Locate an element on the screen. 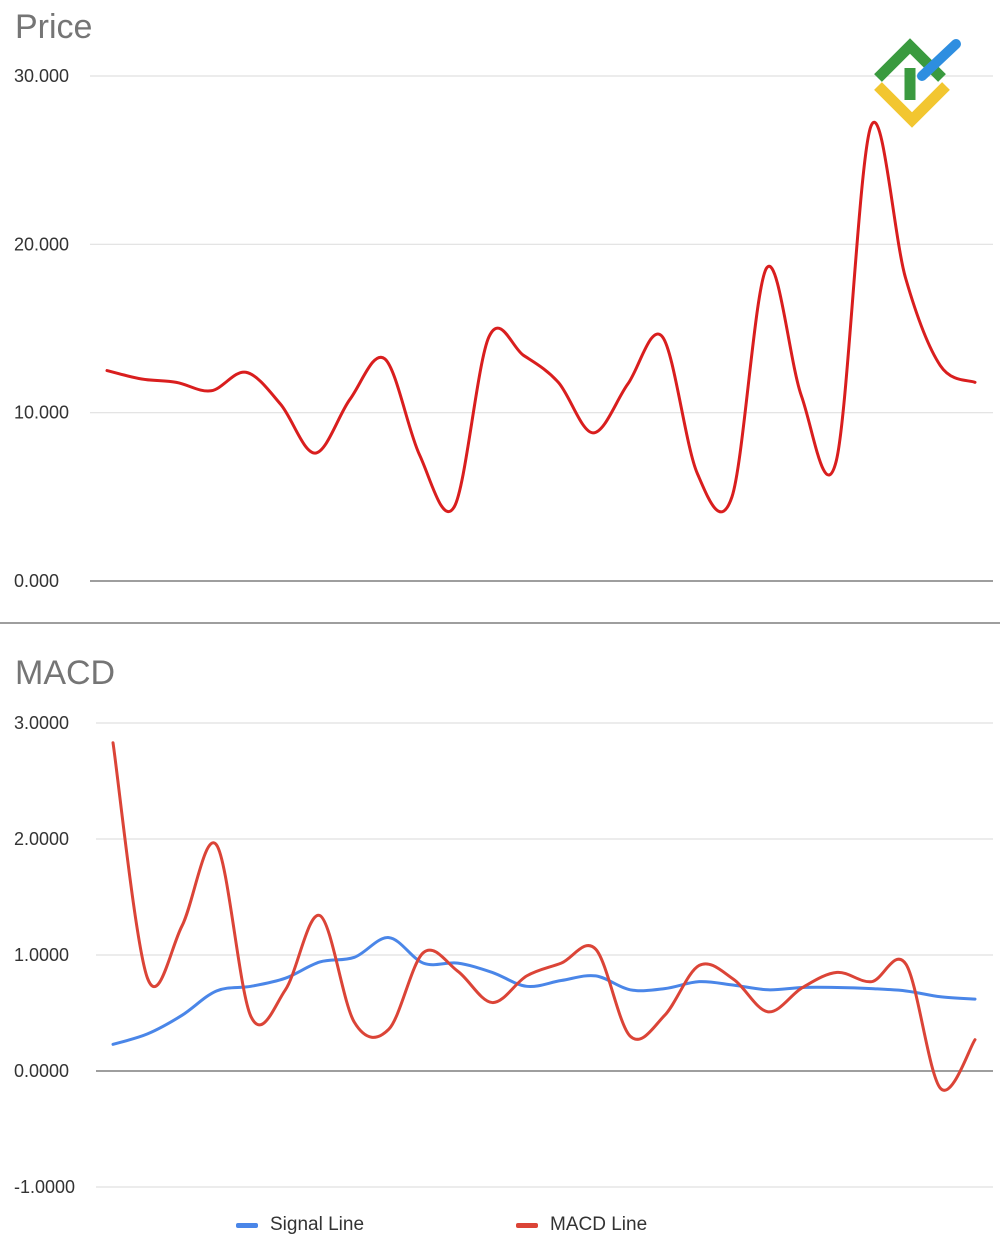 This screenshot has height=1251, width=1000. price-ytick-label: 20.000 is located at coordinates (41, 244).